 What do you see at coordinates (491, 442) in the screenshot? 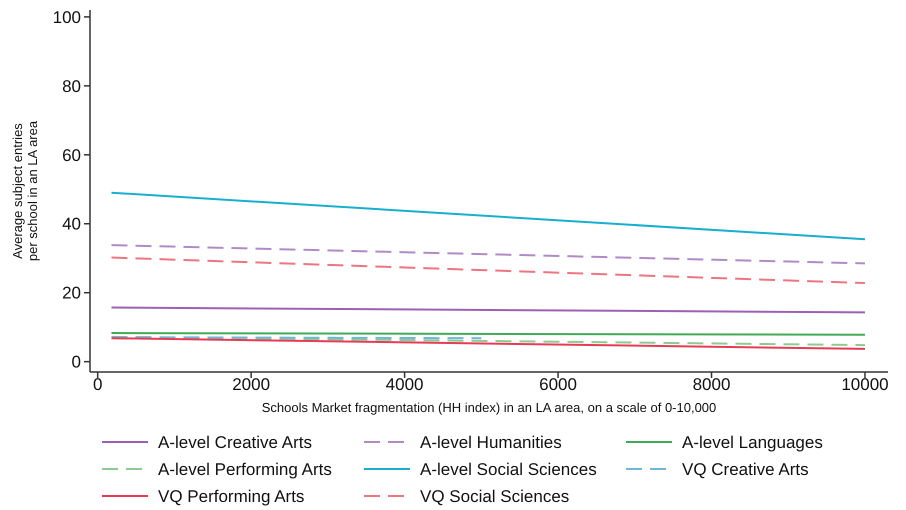
I see `legend-label: A-level Humanities` at bounding box center [491, 442].